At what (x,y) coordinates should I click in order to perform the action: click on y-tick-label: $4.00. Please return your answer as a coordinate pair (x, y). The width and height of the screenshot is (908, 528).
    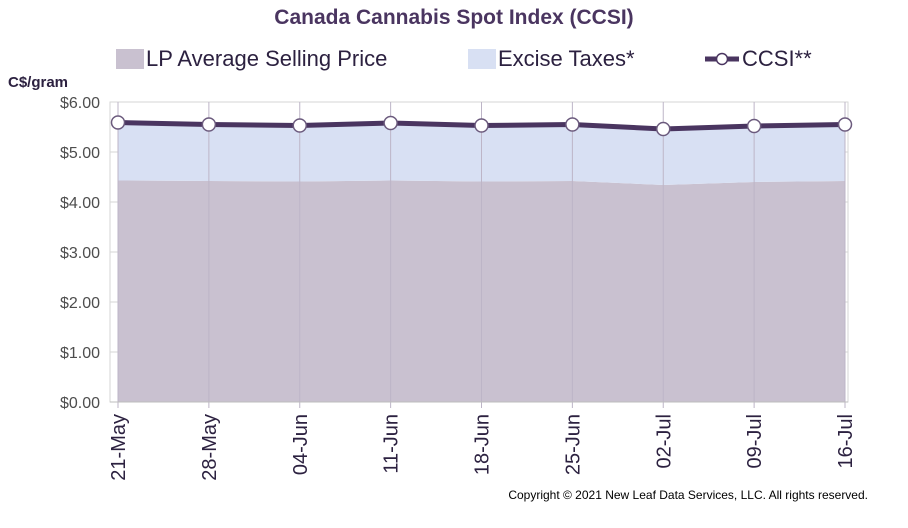
    Looking at the image, I should click on (80, 203).